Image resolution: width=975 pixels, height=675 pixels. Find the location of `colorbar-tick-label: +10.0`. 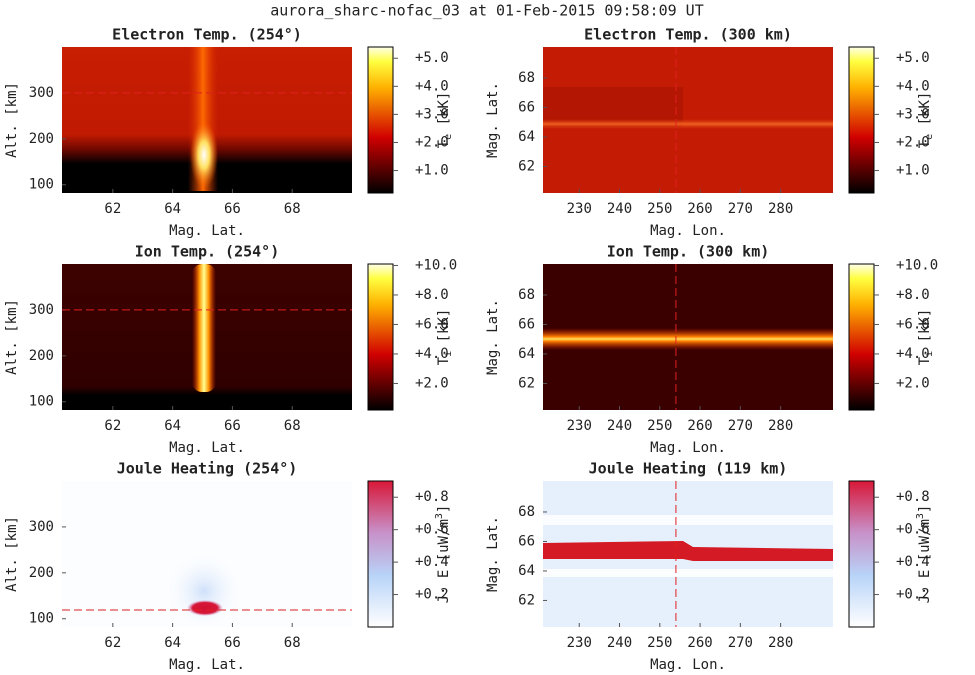

colorbar-tick-label: +10.0 is located at coordinates (917, 265).